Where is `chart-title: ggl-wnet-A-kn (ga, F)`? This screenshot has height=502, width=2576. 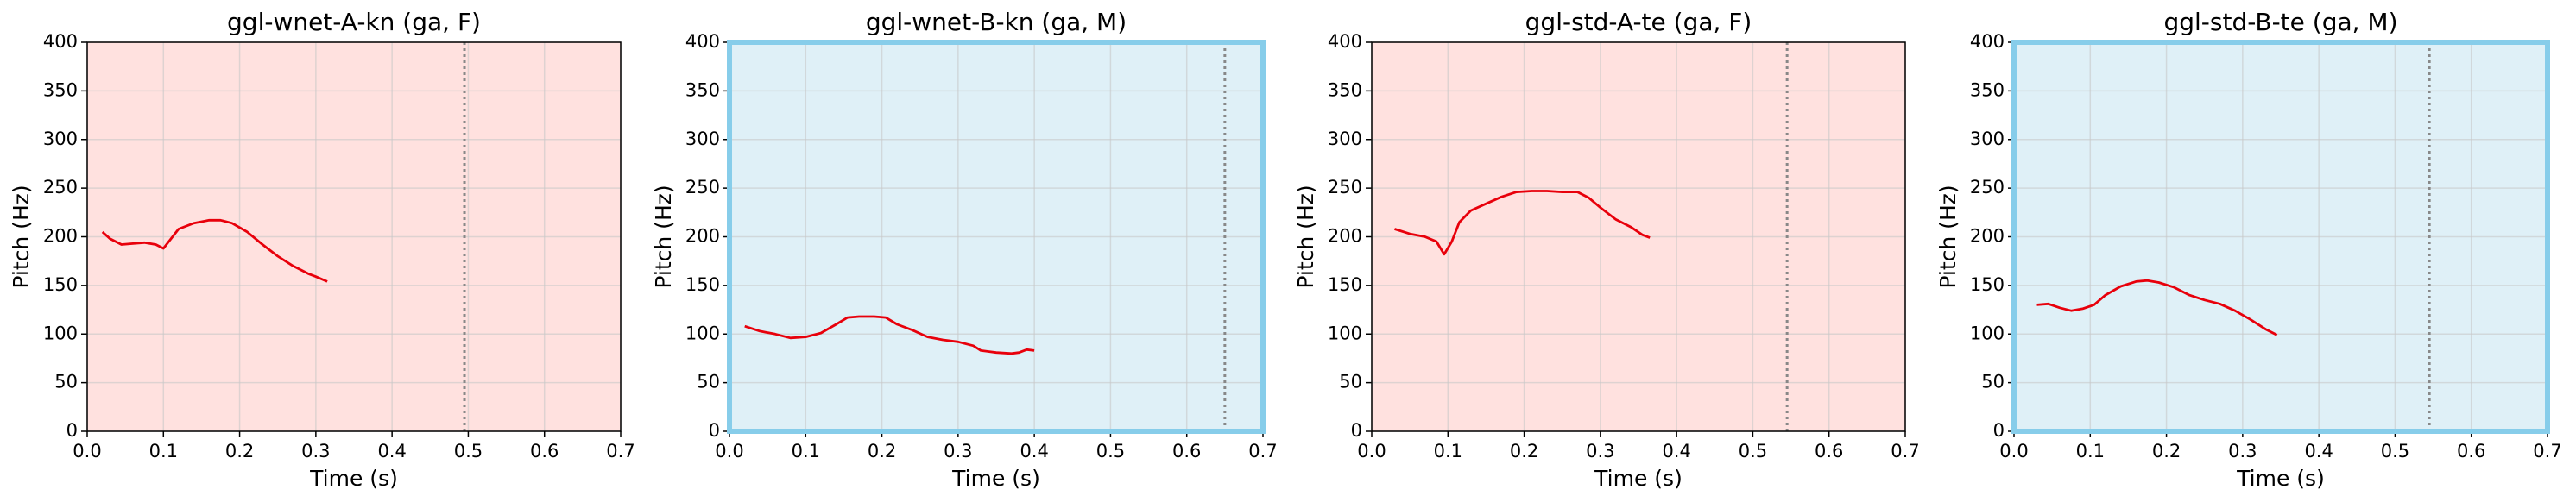
chart-title: ggl-wnet-A-kn (ga, F) is located at coordinates (354, 22).